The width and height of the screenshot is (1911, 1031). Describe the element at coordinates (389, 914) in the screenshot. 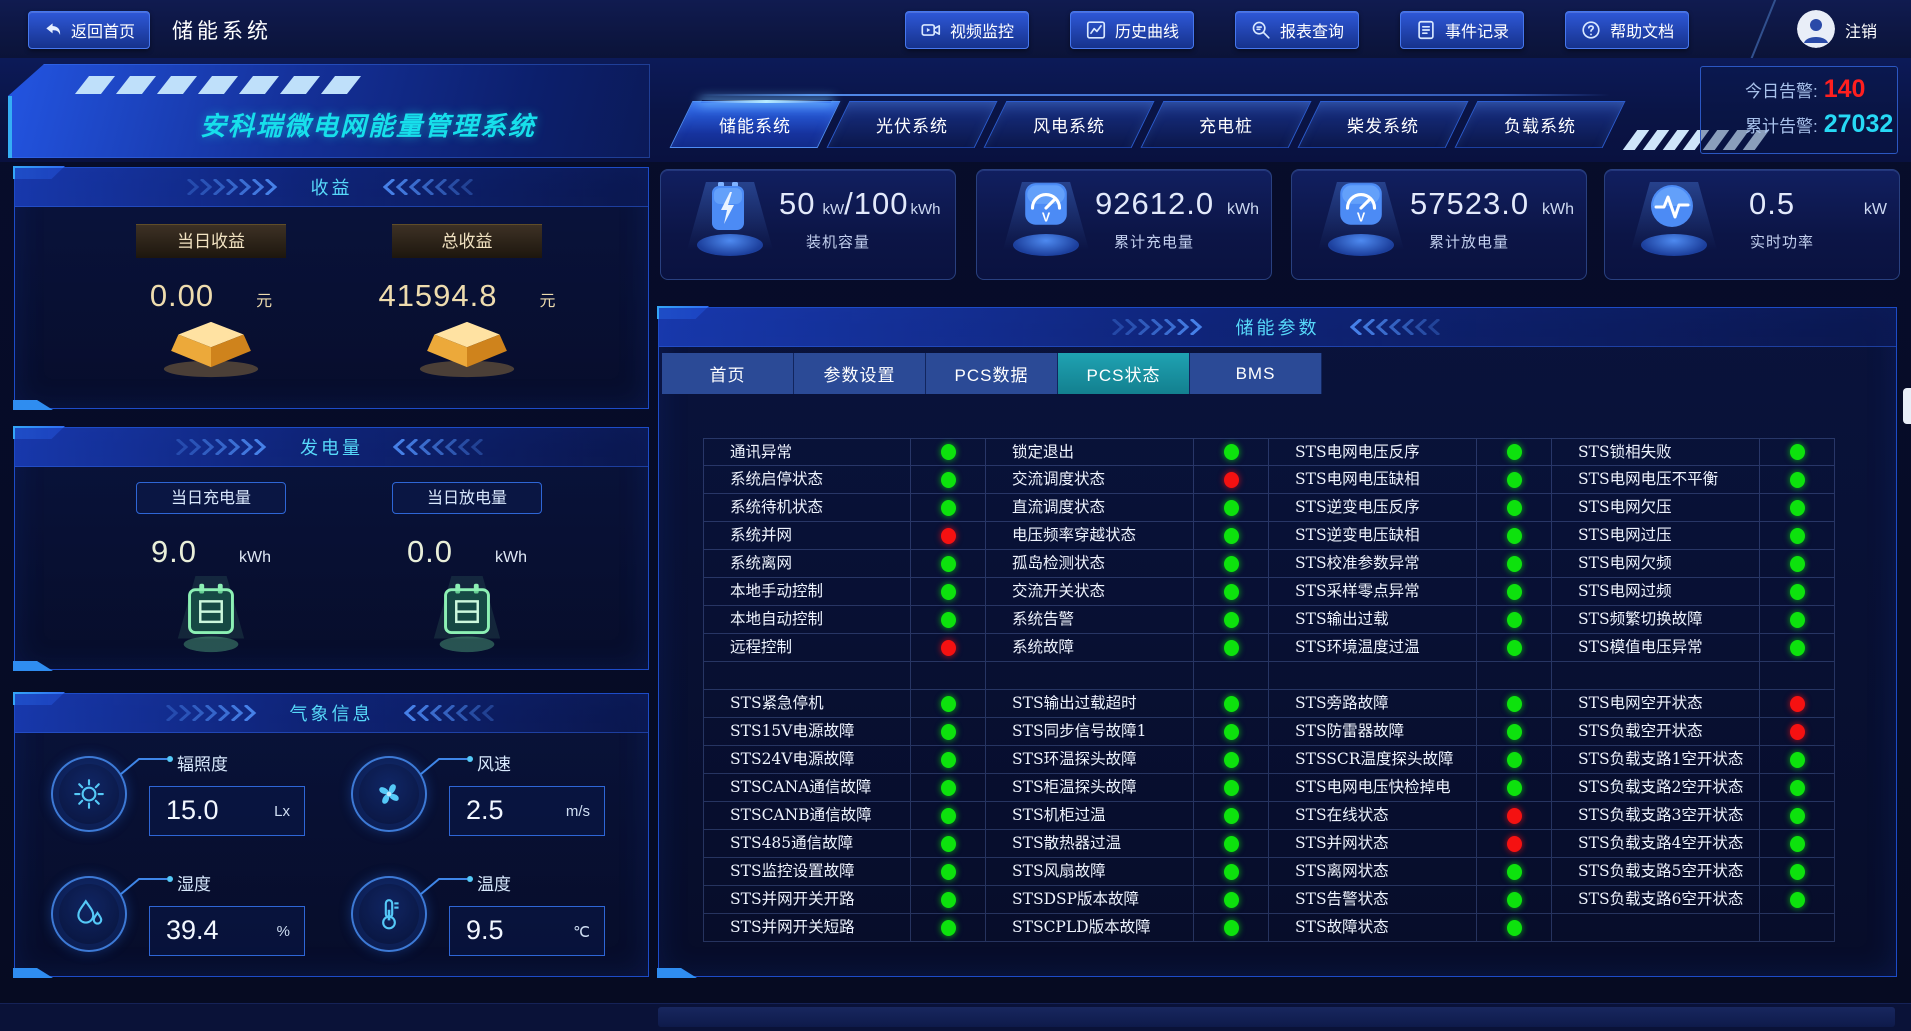

I see `temperature-icon` at that location.